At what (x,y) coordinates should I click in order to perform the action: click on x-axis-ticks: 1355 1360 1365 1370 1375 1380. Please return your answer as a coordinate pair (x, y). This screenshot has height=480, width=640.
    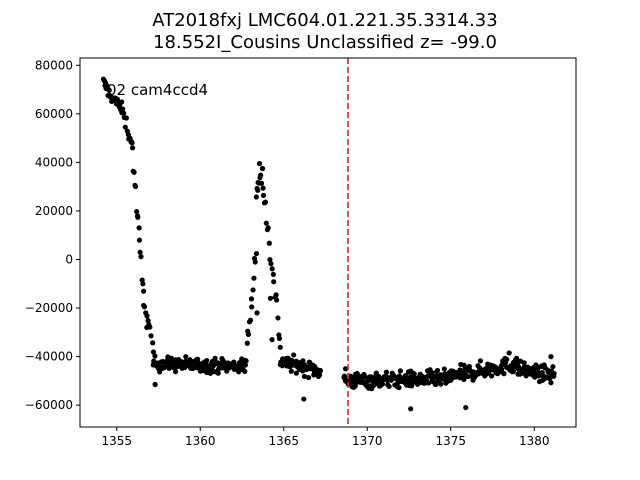
    Looking at the image, I should click on (325, 437).